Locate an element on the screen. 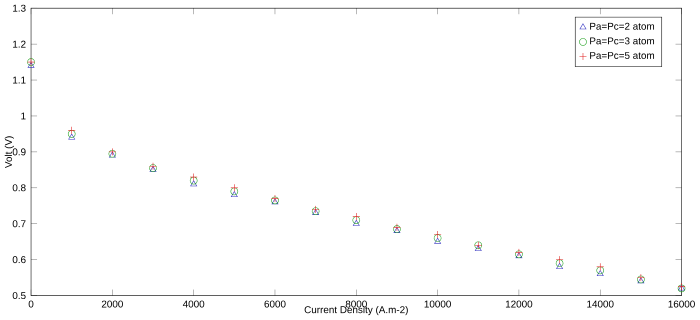 This screenshot has width=700, height=320. y-tick-label: 1.1 is located at coordinates (19, 80).